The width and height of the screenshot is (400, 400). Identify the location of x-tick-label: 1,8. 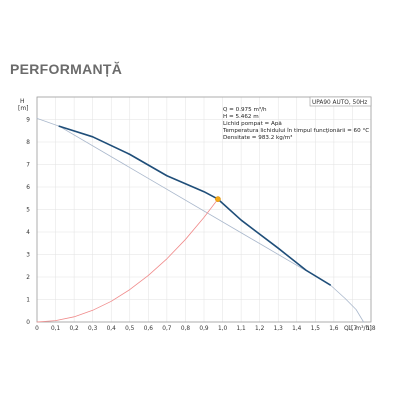
(371, 329).